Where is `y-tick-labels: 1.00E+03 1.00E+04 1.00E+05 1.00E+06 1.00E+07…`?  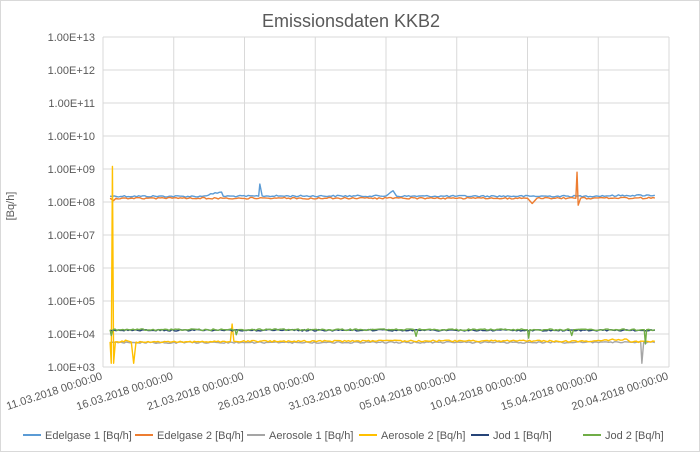
y-tick-labels: 1.00E+03 1.00E+04 1.00E+05 1.00E+06 1.00E+07… is located at coordinates (71, 203).